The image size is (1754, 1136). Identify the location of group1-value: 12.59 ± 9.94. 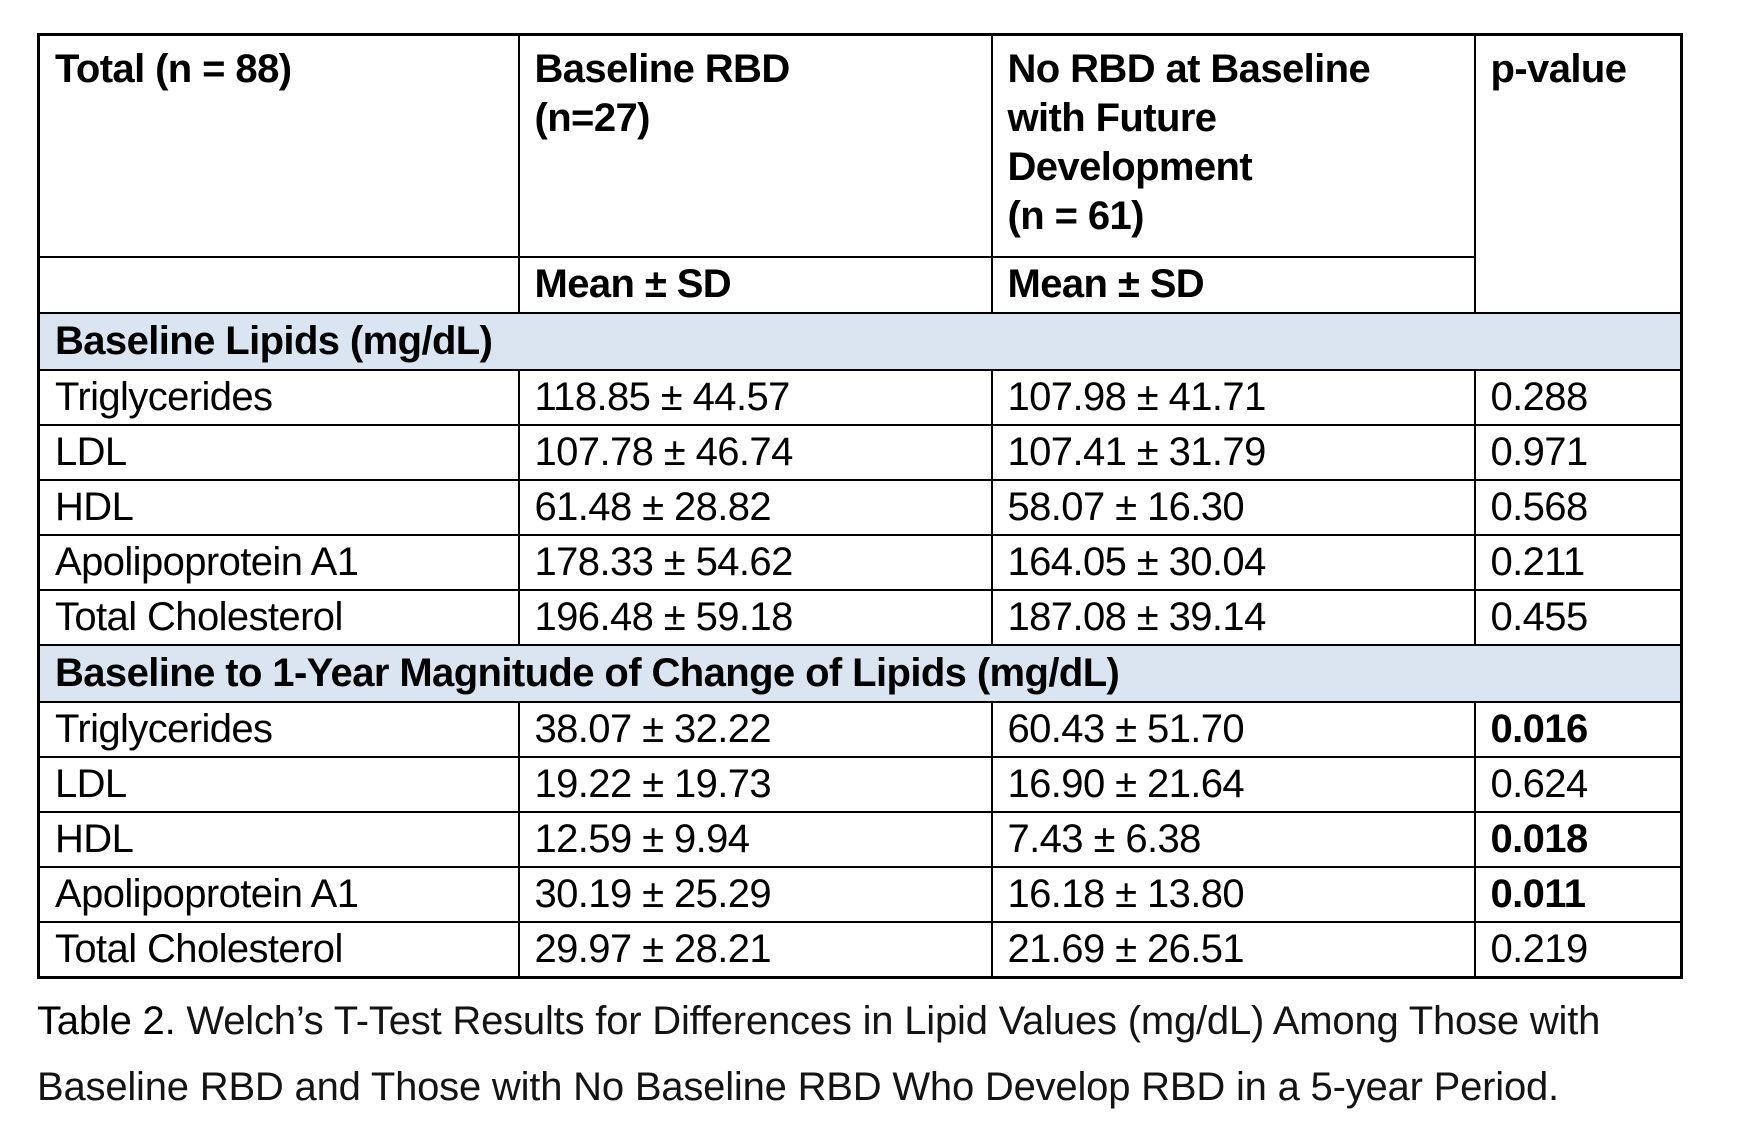
(755, 839).